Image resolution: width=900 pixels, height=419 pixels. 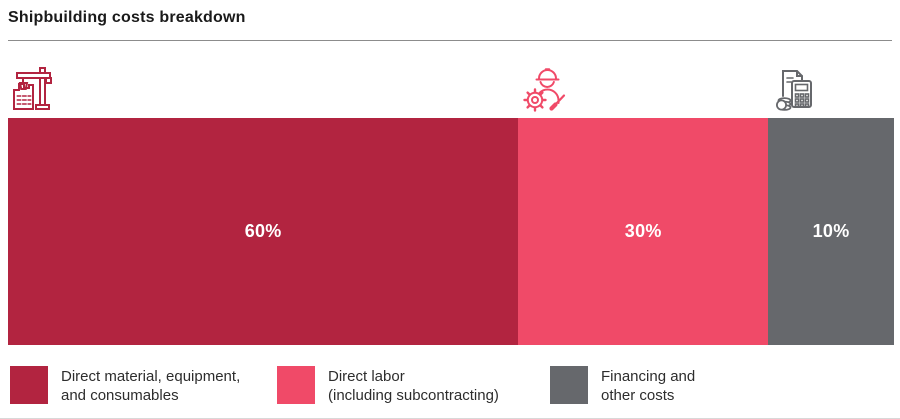 What do you see at coordinates (127, 17) in the screenshot?
I see `page-title: Shipbuilding costs breakdown` at bounding box center [127, 17].